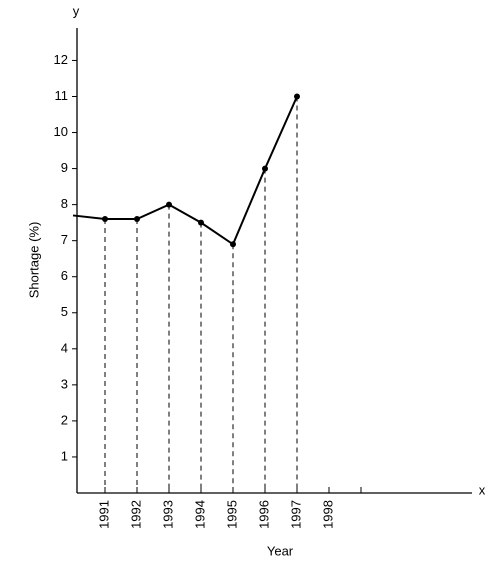  Describe the element at coordinates (231, 514) in the screenshot. I see `x-tick-label: 1995` at that location.